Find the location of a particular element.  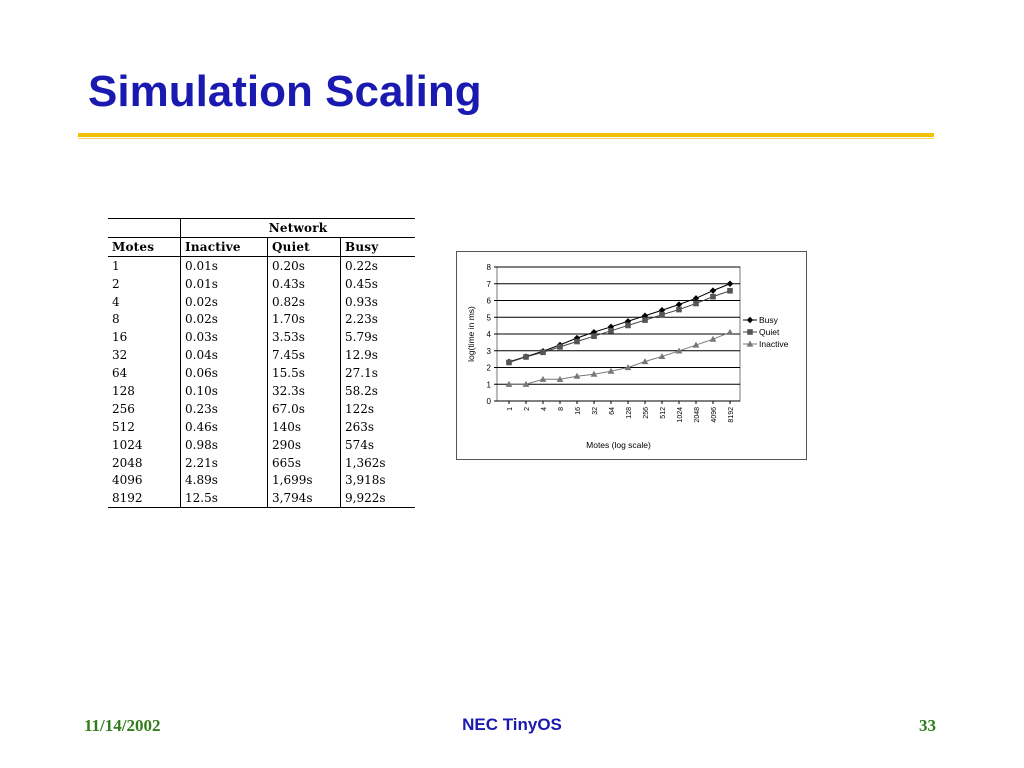

motes-cell: 1 is located at coordinates (144, 265).